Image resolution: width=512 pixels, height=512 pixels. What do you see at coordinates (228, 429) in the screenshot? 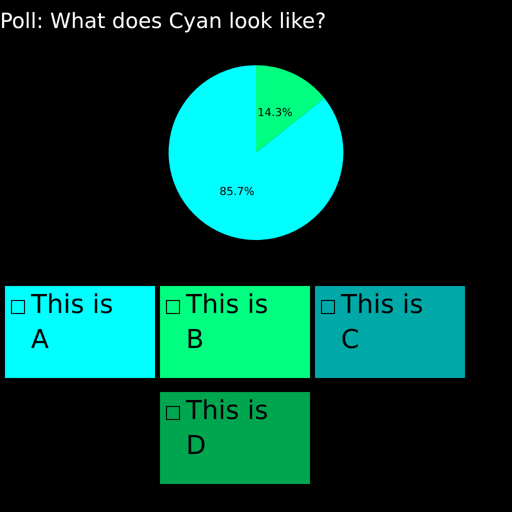
I see `legend-label: This is D` at bounding box center [228, 429].